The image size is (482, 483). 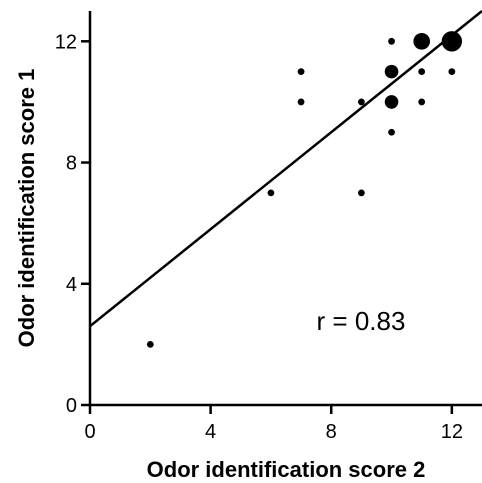 I want to click on x-tick-label: 0, so click(x=89, y=432).